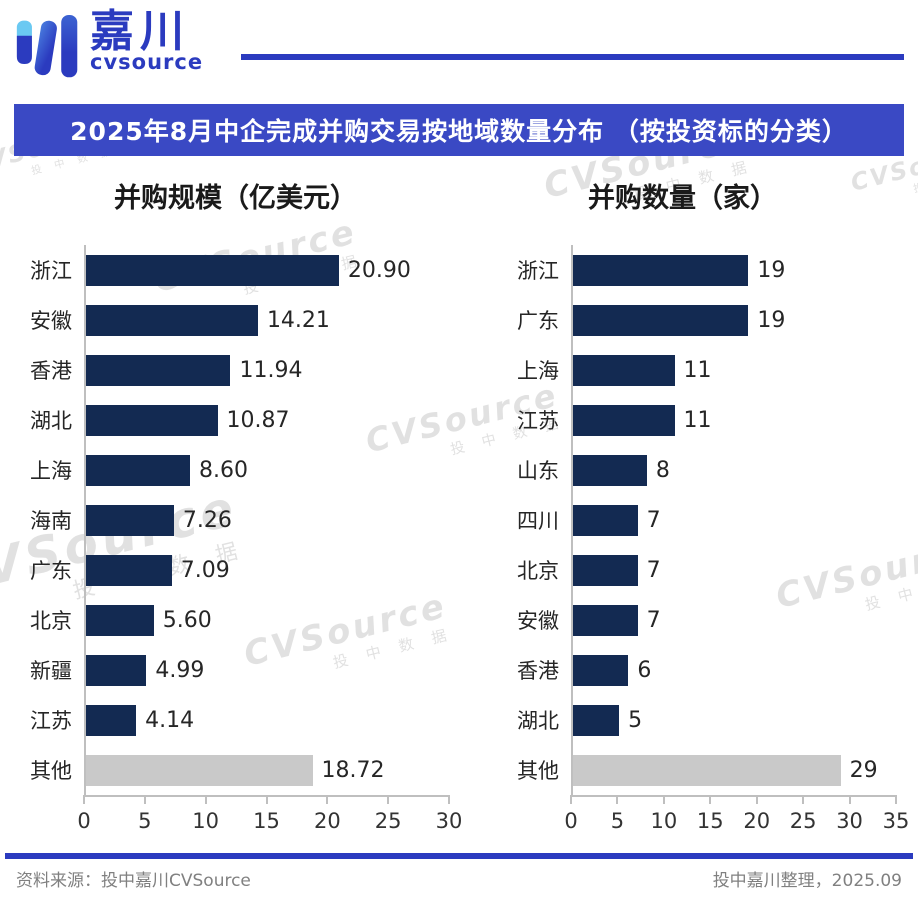 This screenshot has height=897, width=918. Describe the element at coordinates (267, 620) in the screenshot. I see `bar-row: 5.60` at that location.